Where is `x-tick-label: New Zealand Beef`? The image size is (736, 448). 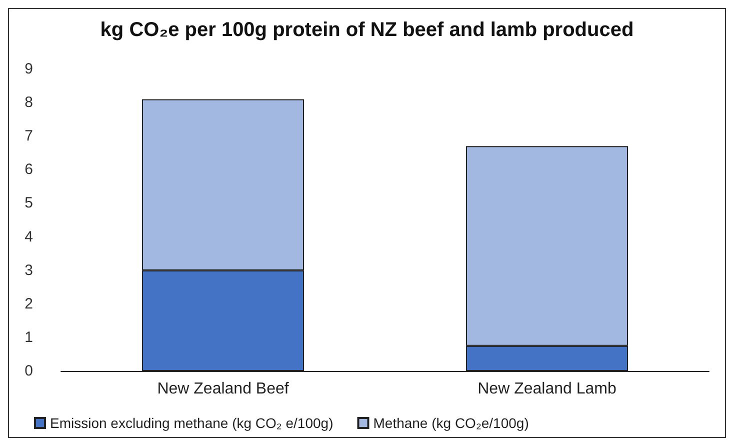 x-tick-label: New Zealand Beef is located at coordinates (223, 389).